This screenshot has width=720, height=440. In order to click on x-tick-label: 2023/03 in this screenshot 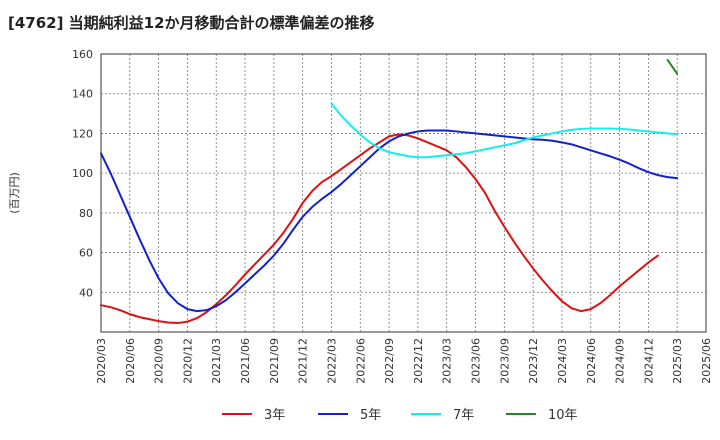, I will do `click(447, 361)`.